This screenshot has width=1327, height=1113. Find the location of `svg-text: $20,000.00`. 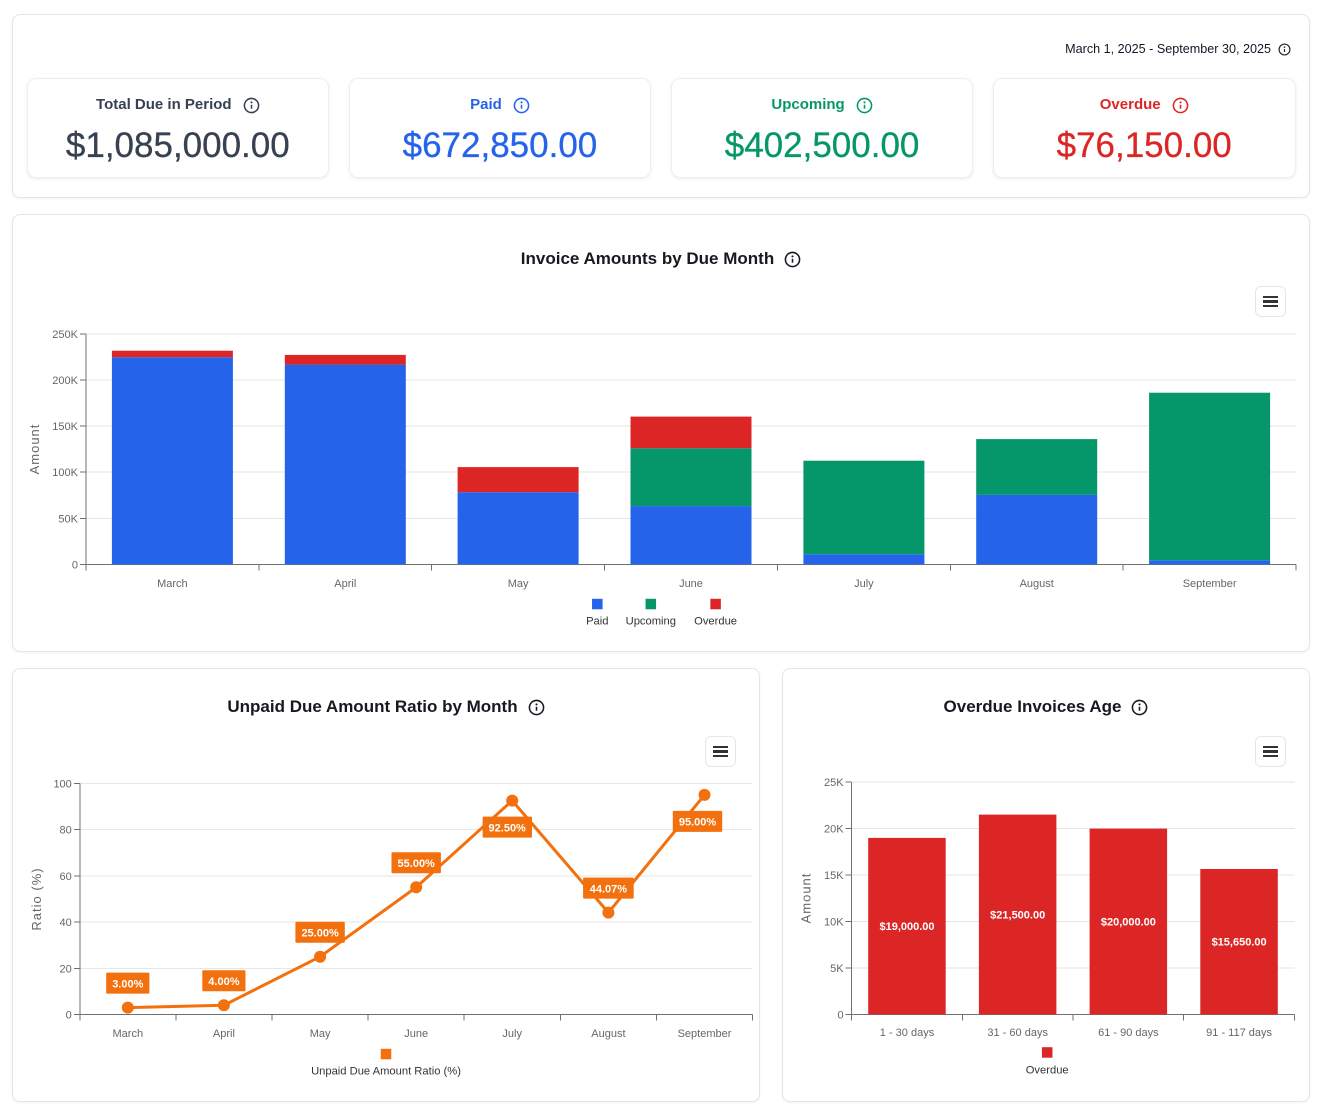

svg-text: $20,000.00 is located at coordinates (1128, 923).